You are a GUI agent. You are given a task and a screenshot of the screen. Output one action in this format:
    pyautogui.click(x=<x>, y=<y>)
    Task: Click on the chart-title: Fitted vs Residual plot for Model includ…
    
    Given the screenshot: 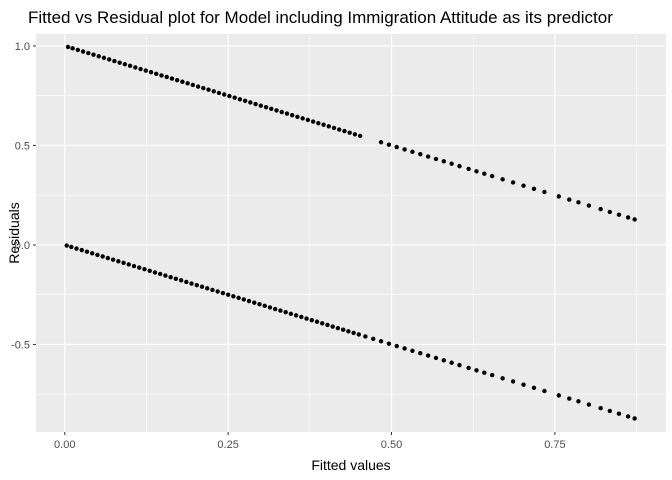 What is the action you would take?
    pyautogui.click(x=320, y=17)
    